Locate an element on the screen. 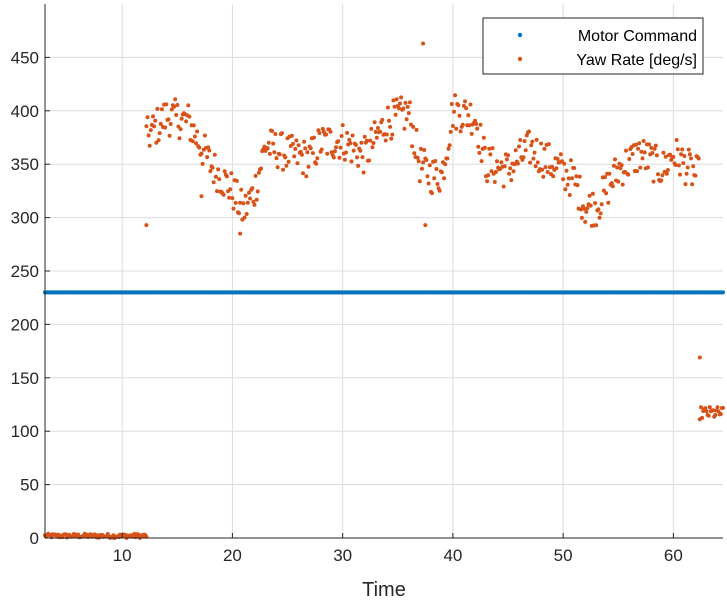 The width and height of the screenshot is (727, 601). y-tick-label: 150 is located at coordinates (25, 378).